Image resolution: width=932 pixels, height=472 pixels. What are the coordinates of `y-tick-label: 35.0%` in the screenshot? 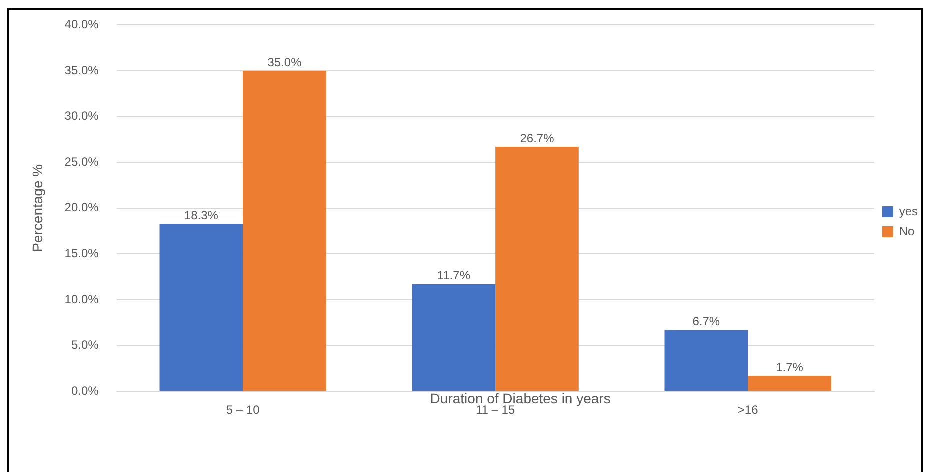 It's located at (82, 70).